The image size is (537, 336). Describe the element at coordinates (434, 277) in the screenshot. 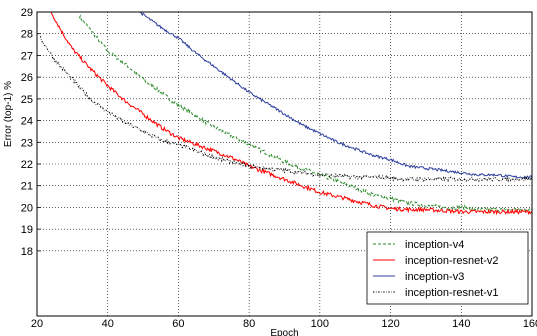

I see `legend-label: inception-v3` at that location.